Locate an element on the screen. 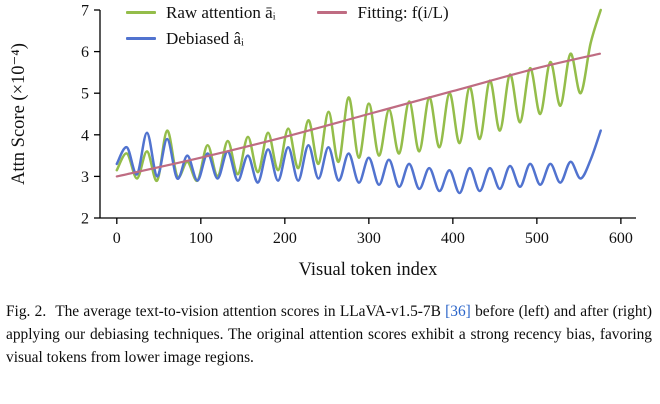  x-tick-label: 0 is located at coordinates (117, 238).